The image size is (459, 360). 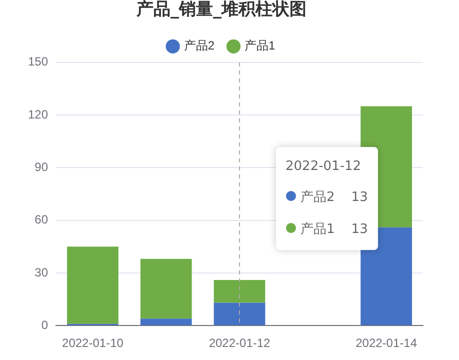 I want to click on chart-title: 产品_销量_堆积柱状图, so click(x=221, y=10).